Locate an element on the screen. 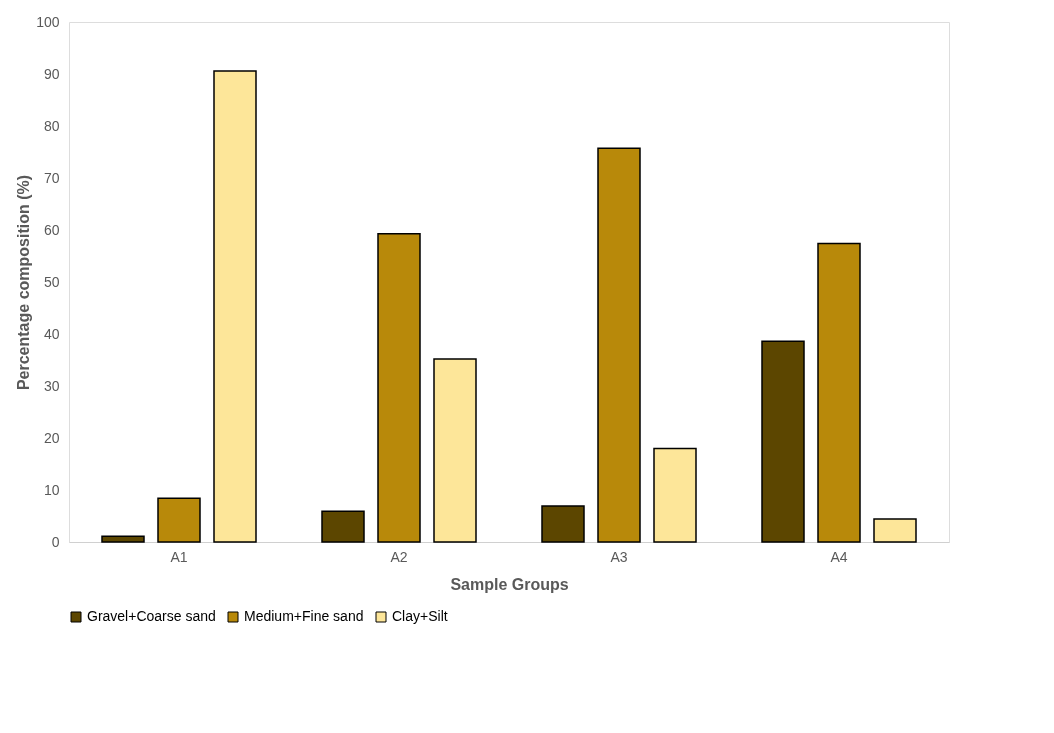 The image size is (1054, 733). y-tick-label: 10 is located at coordinates (51, 489).